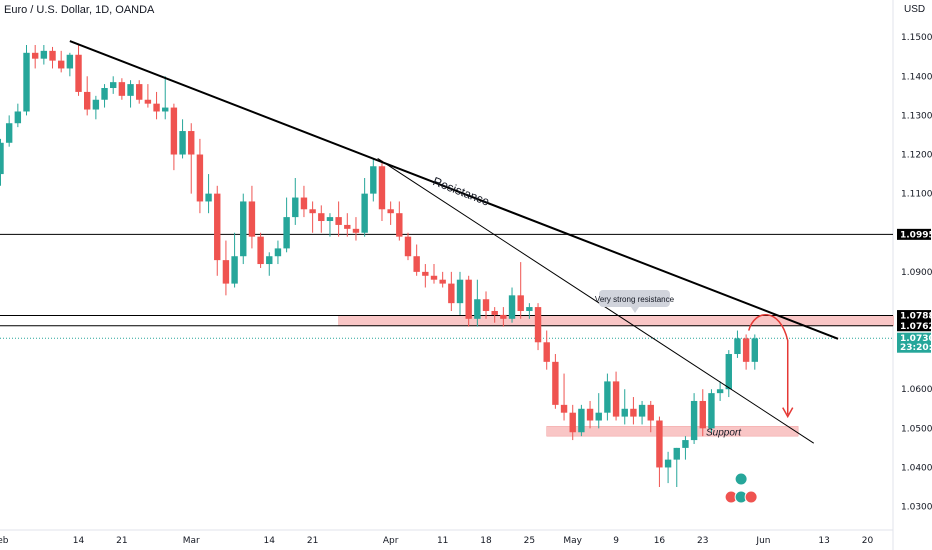  I want to click on event-flag-icon, so click(751, 497).